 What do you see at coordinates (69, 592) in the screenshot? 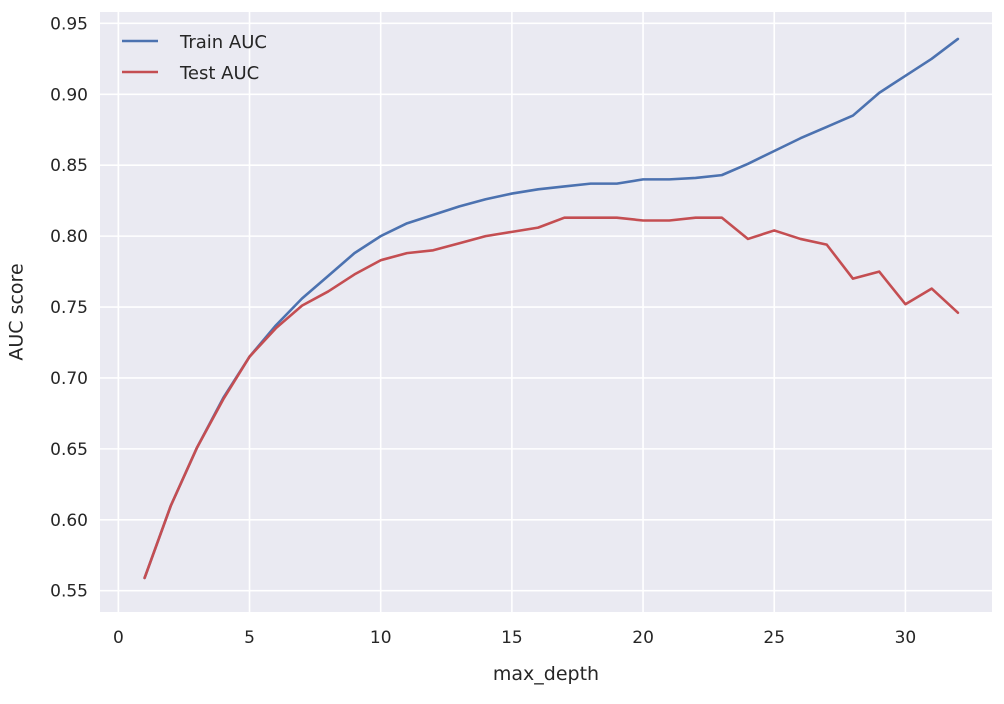
I see `y-tick-label: 0.55` at bounding box center [69, 592].